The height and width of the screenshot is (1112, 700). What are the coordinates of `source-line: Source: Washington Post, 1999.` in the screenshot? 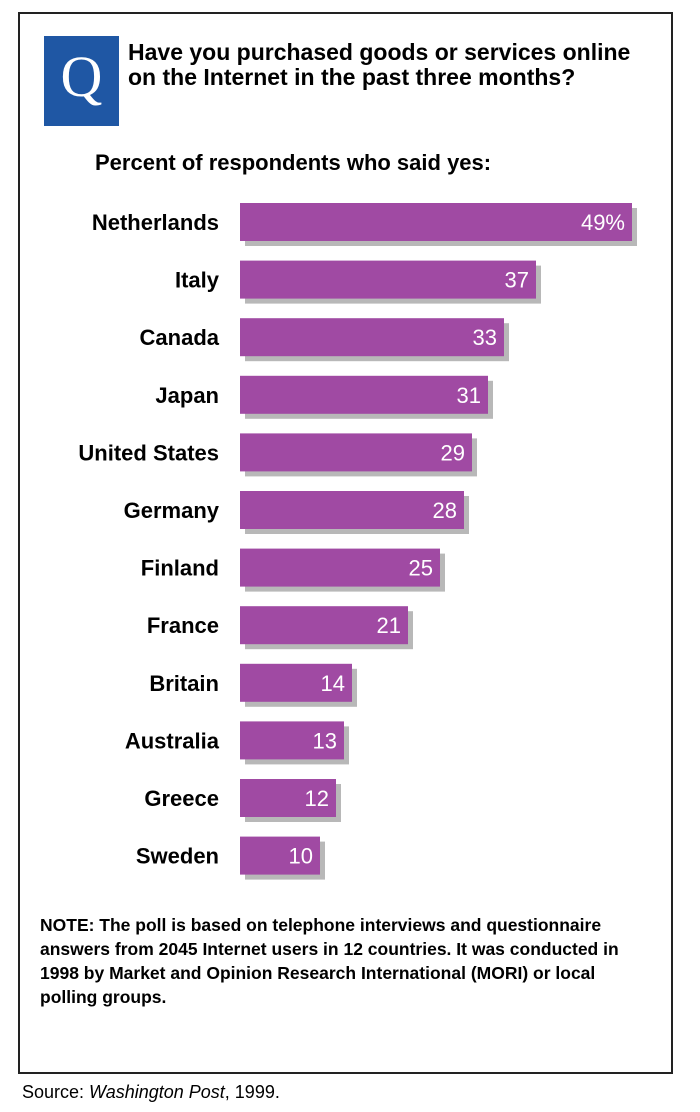 It's located at (151, 1092).